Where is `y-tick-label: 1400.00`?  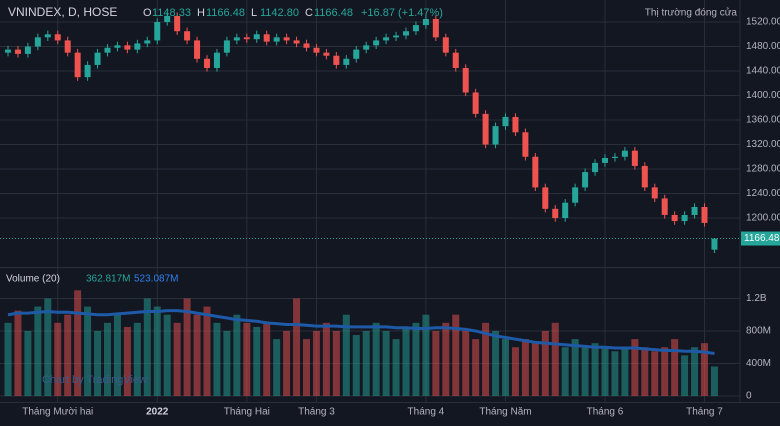
y-tick-label: 1400.00 is located at coordinates (763, 95).